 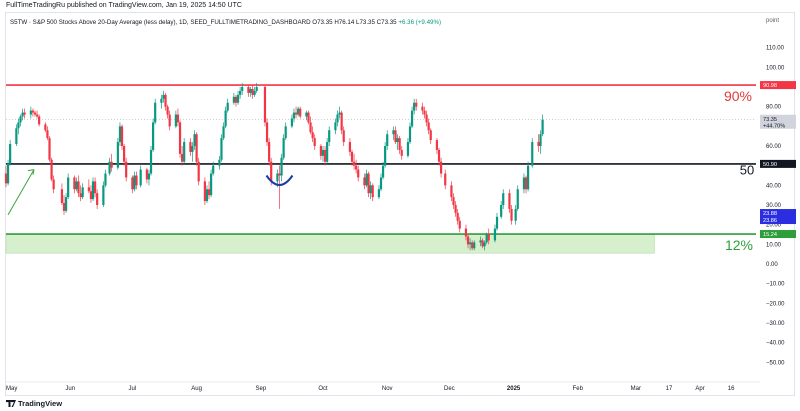 I want to click on trend-arrow-head, so click(x=31, y=172).